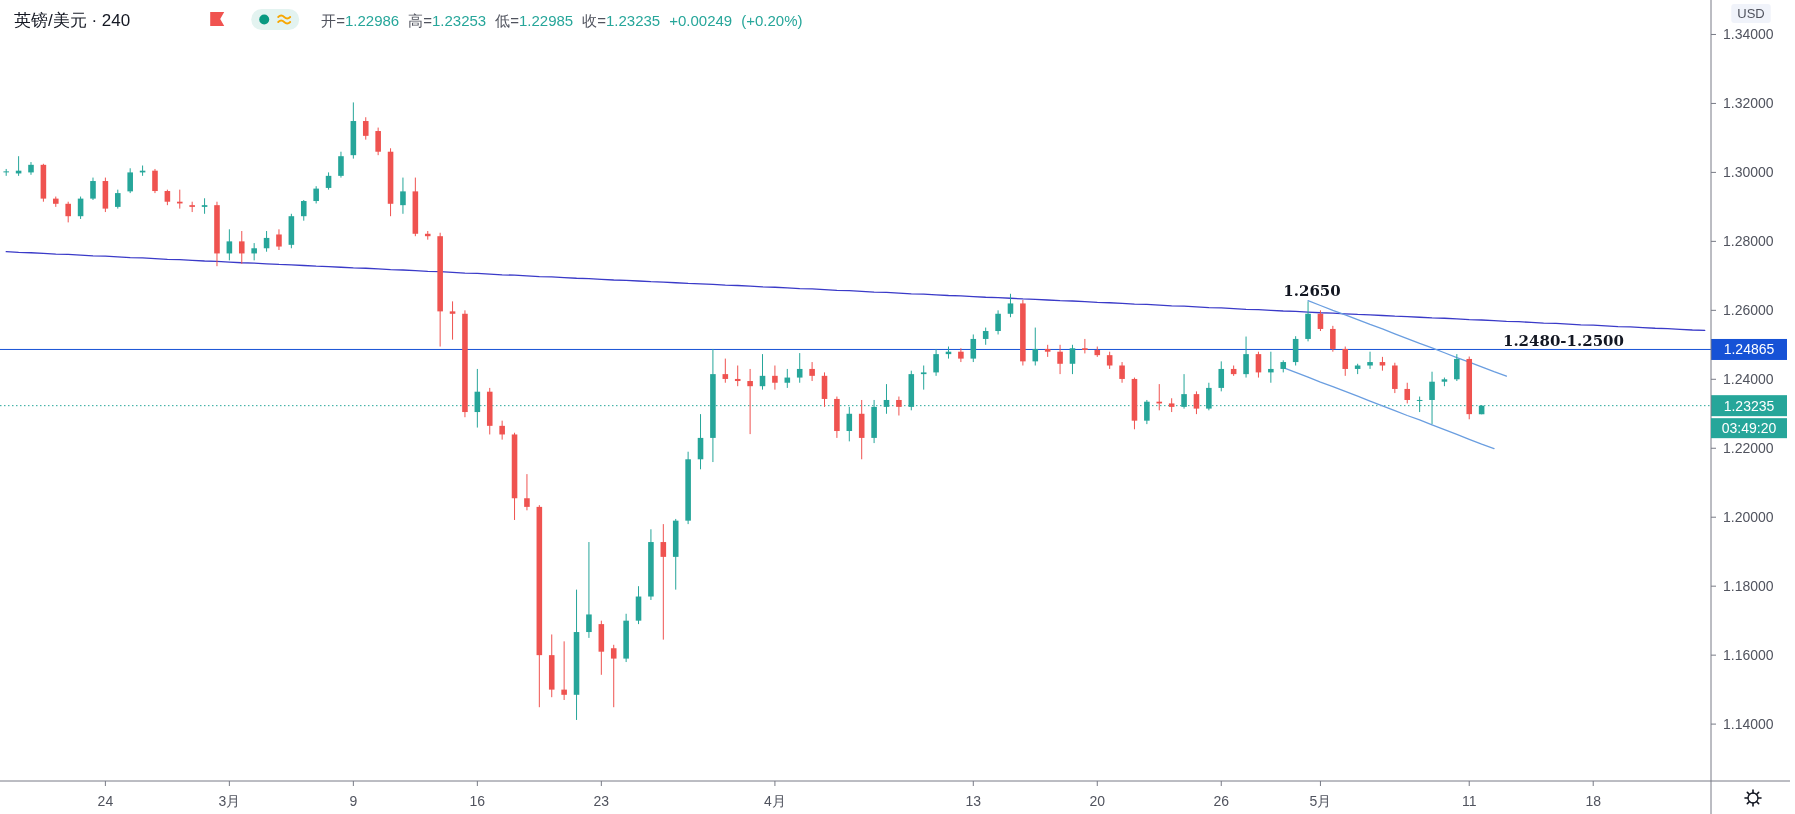  What do you see at coordinates (229, 801) in the screenshot?
I see `x-tick-label: 3月` at bounding box center [229, 801].